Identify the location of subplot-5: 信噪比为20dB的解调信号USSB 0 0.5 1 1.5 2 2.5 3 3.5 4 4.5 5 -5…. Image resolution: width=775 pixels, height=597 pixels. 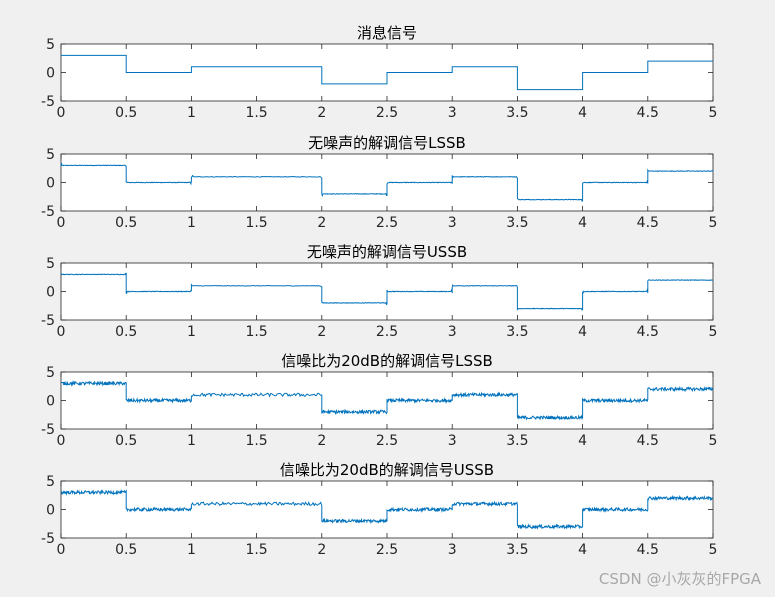
(379, 509).